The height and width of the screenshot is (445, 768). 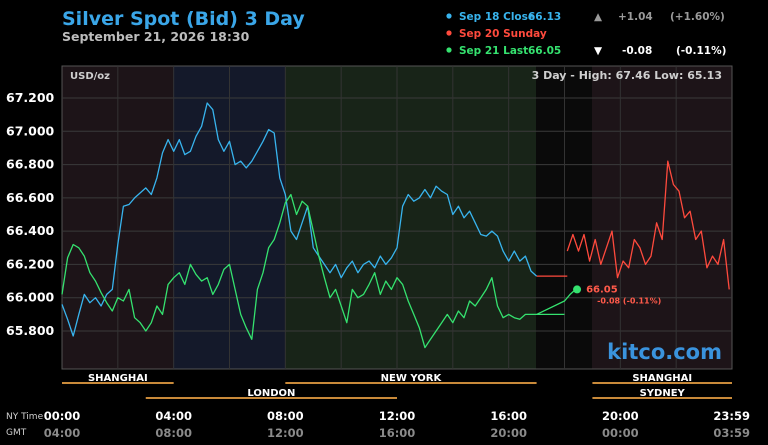 What do you see at coordinates (508, 416) in the screenshot?
I see `x-tick-ny: 16:00` at bounding box center [508, 416].